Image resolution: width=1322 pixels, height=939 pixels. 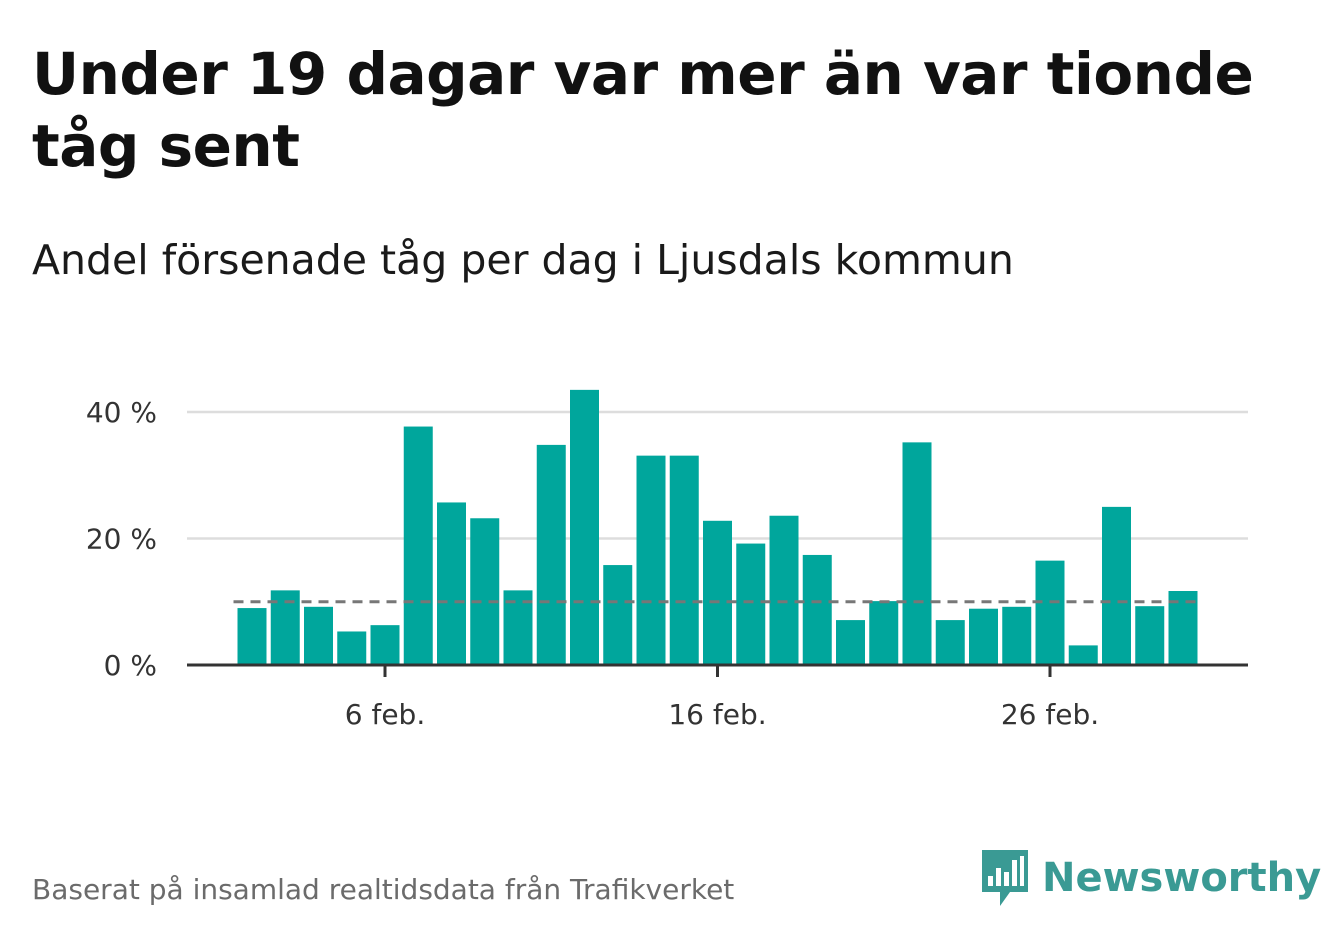 What do you see at coordinates (1005, 878) in the screenshot?
I see `newsworthy-bar-icon` at bounding box center [1005, 878].